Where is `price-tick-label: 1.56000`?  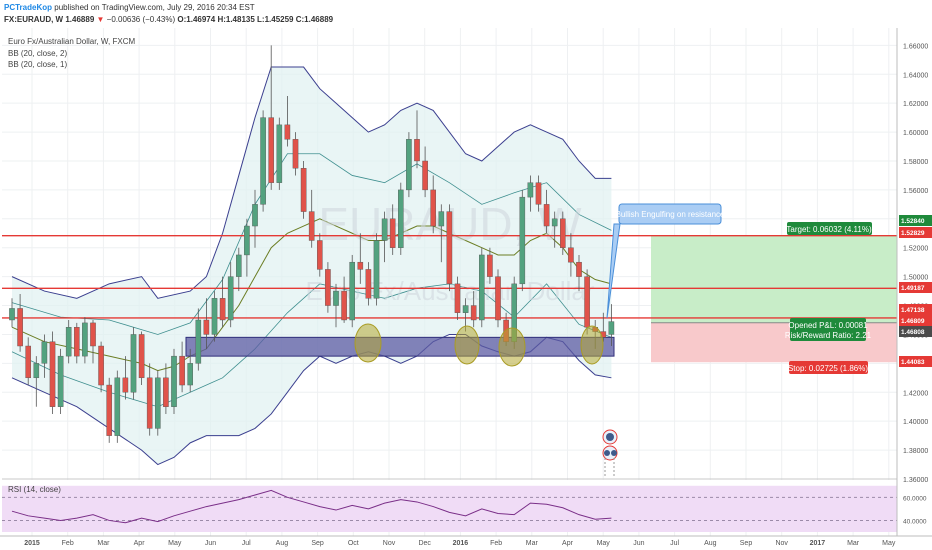 price-tick-label: 1.56000 is located at coordinates (915, 191).